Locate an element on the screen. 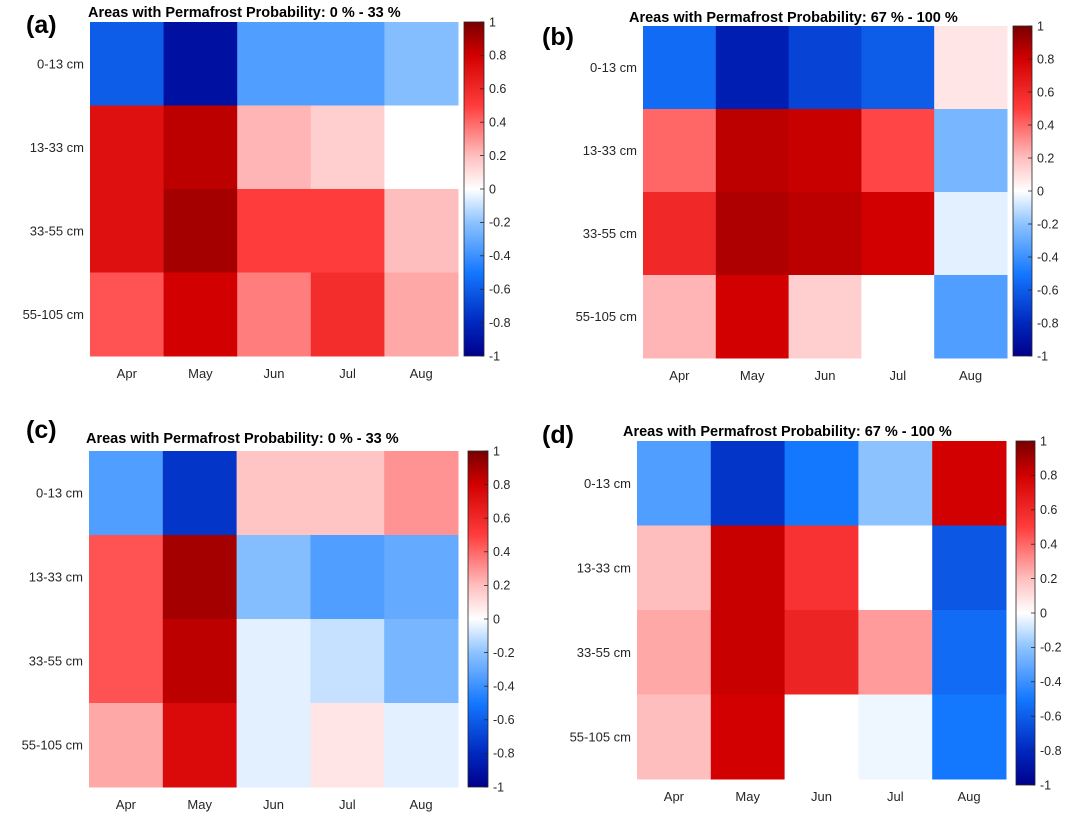 The height and width of the screenshot is (822, 1074). panel-b-xtick-1: May is located at coordinates (752, 375).